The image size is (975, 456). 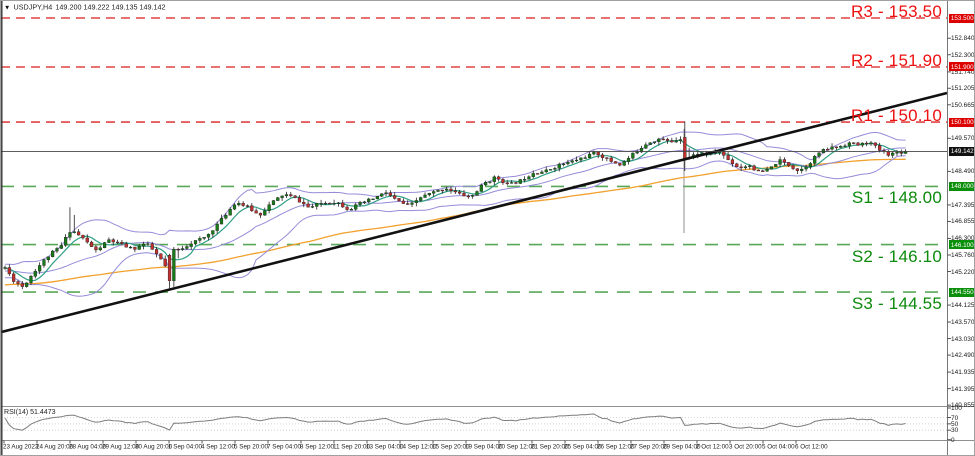 What do you see at coordinates (88, 446) in the screenshot?
I see `time-axis-label: 28 Aug 04:00` at bounding box center [88, 446].